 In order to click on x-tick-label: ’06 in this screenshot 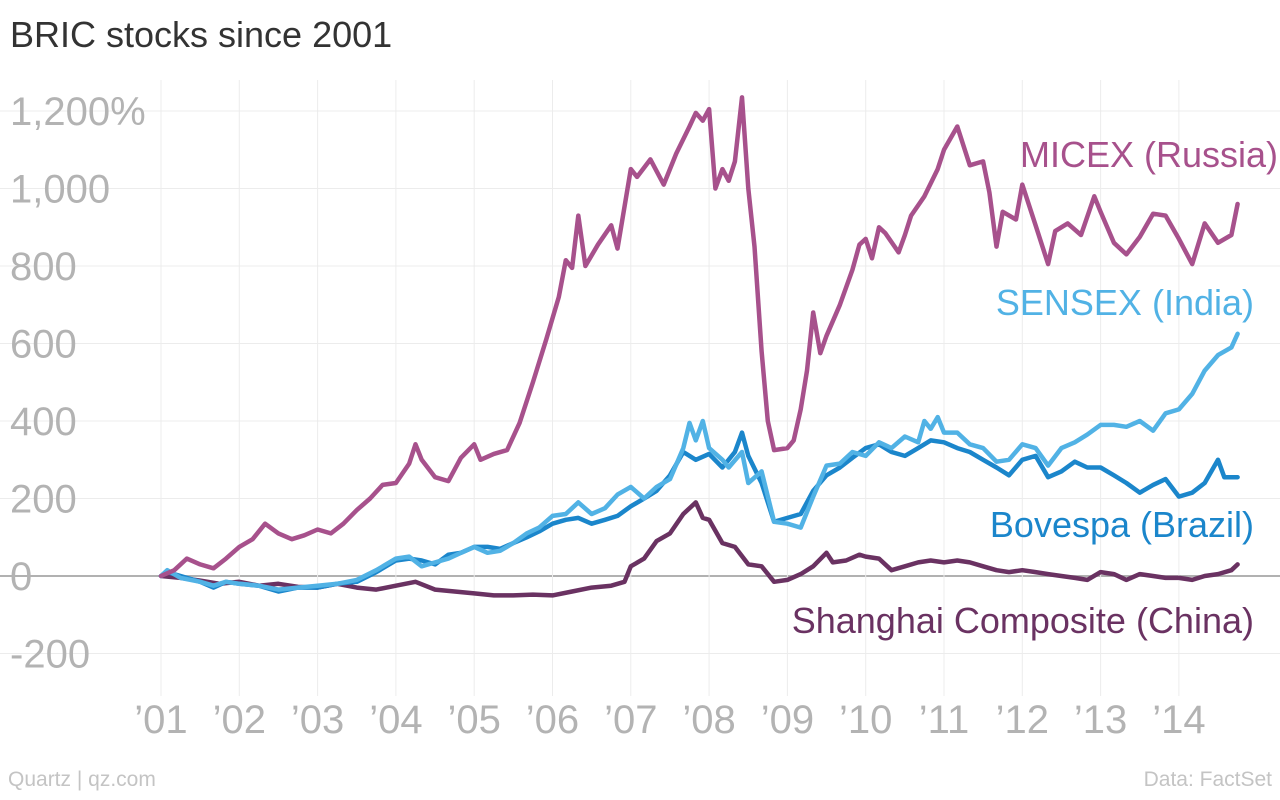, I will do `click(552, 720)`.